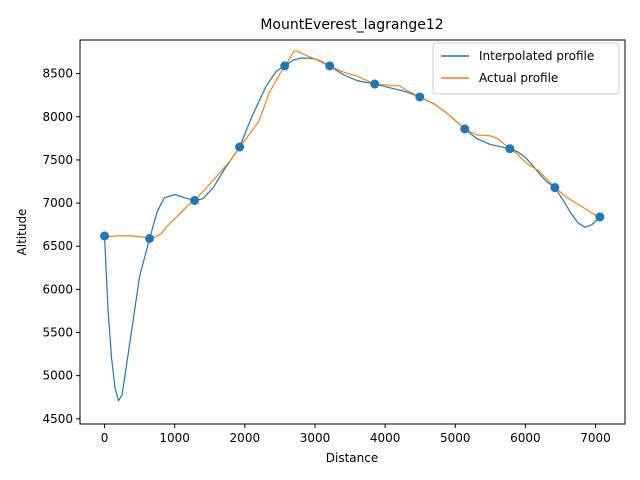  I want to click on x-tick-label: 1000, so click(174, 438).